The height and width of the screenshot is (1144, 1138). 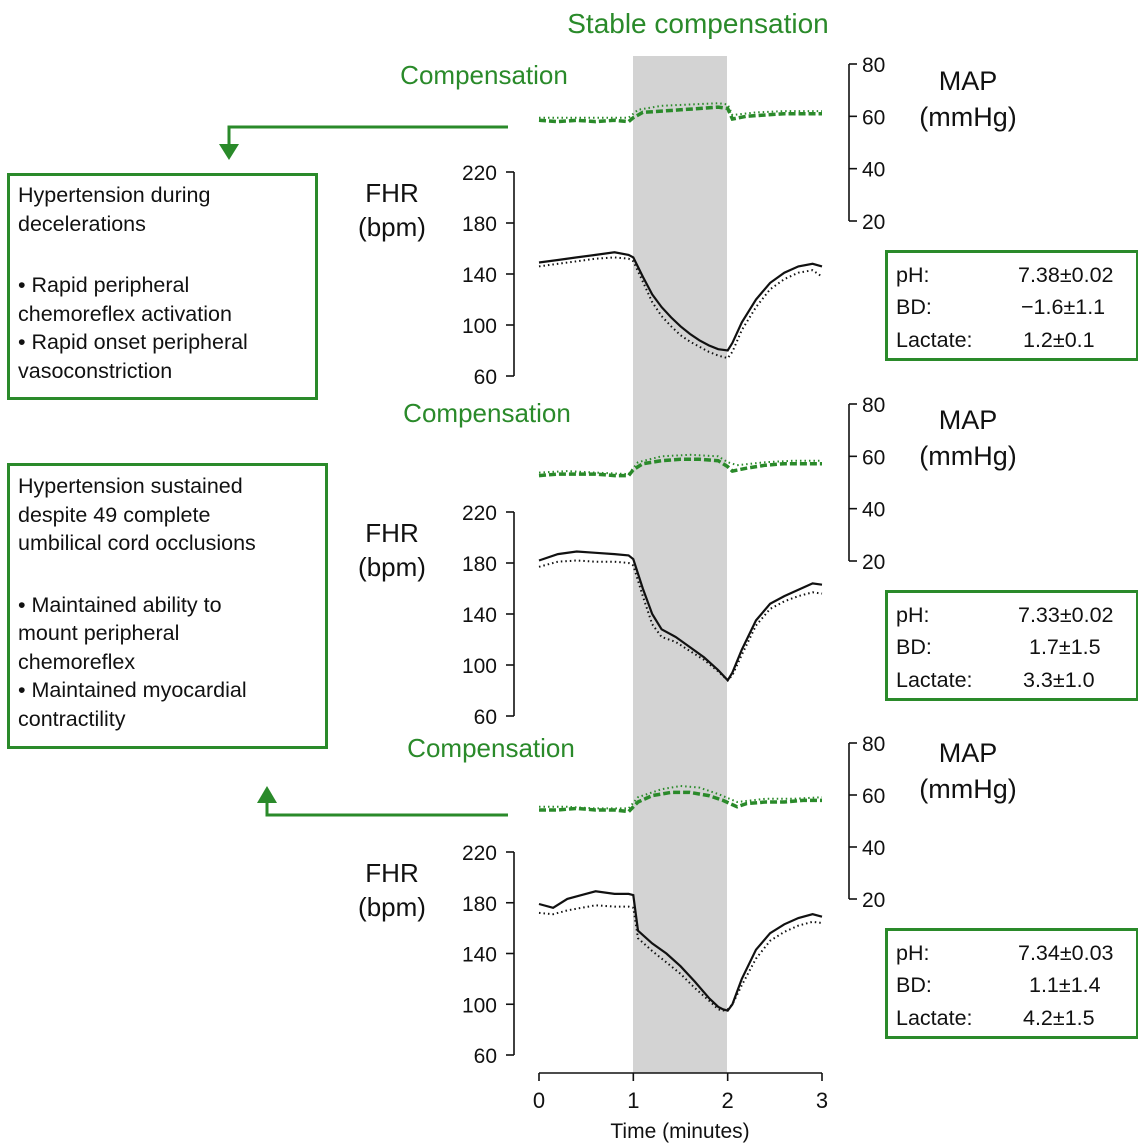 I want to click on bd-value: 1.1±1.4, so click(x=1065, y=985).